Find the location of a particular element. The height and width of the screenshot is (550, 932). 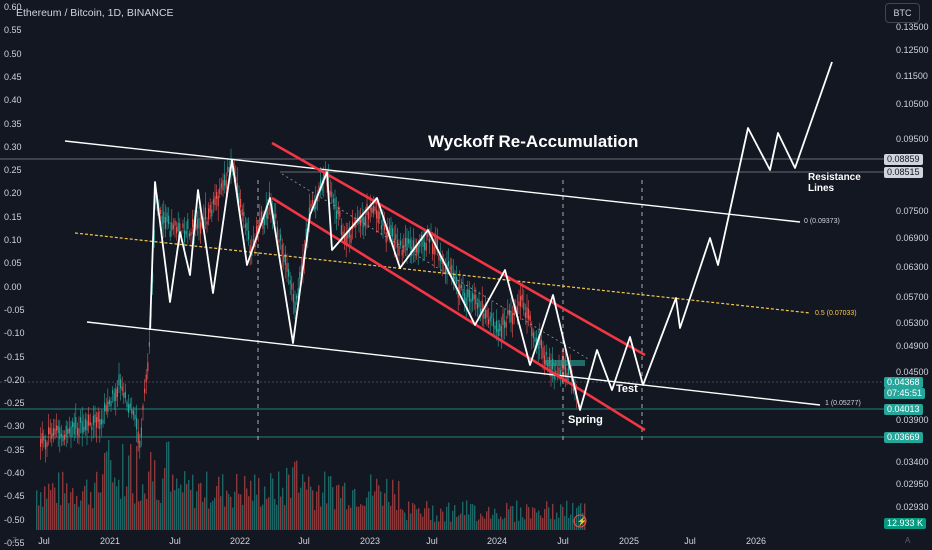

left-axis-tick: -0.35 is located at coordinates (14, 449).